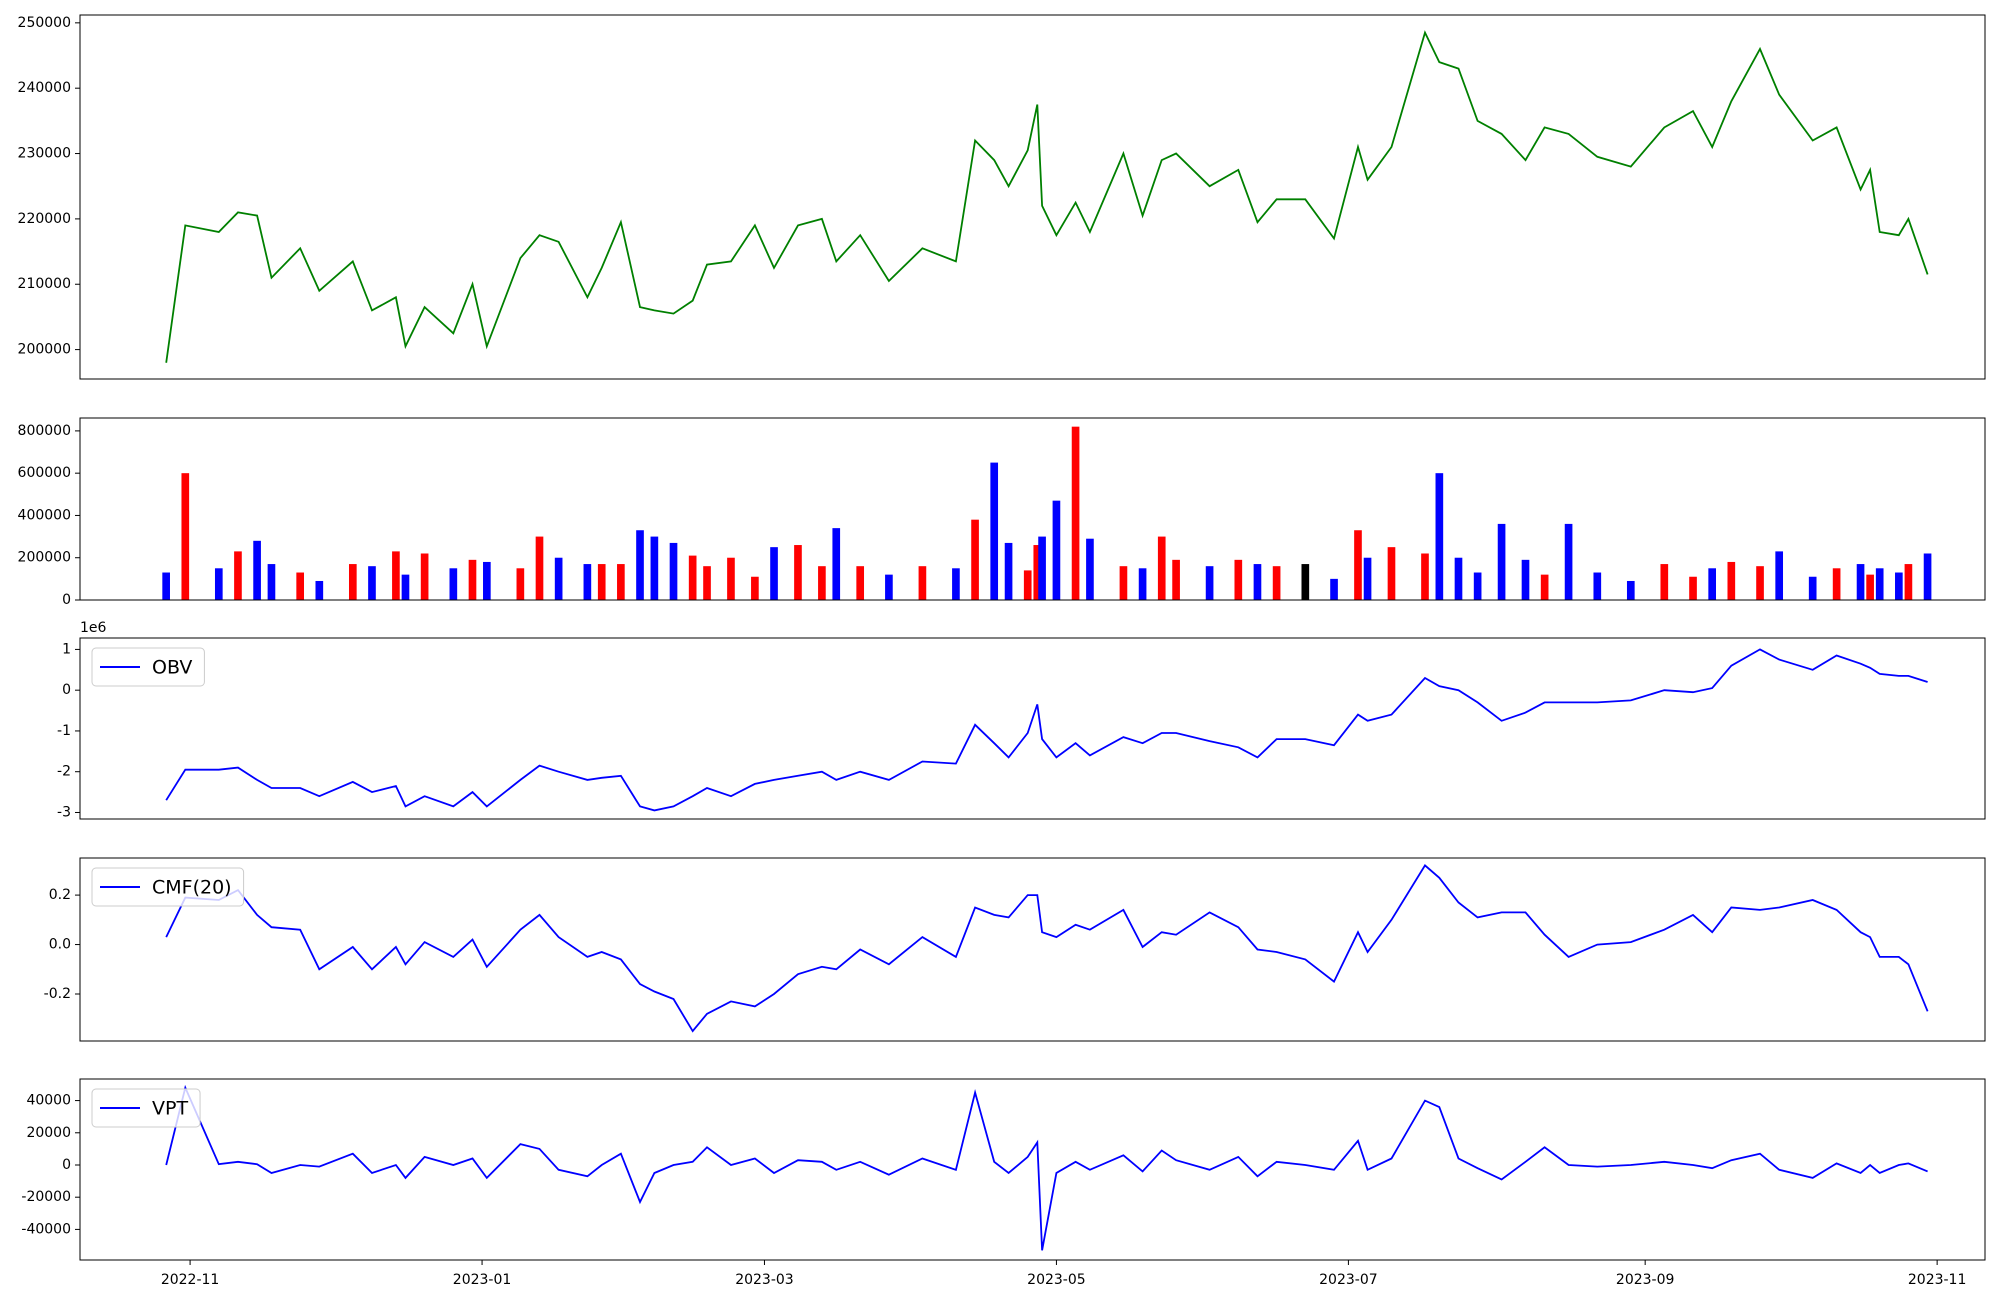 This screenshot has width=2000, height=1304. Describe the element at coordinates (44, 431) in the screenshot. I see `y-tick-label: 800000` at that location.